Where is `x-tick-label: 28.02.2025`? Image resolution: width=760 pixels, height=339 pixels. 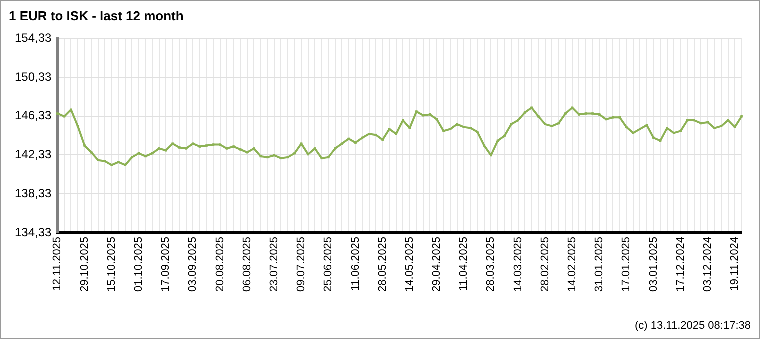
x-tick-label: 28.02.2025 is located at coordinates (545, 264).